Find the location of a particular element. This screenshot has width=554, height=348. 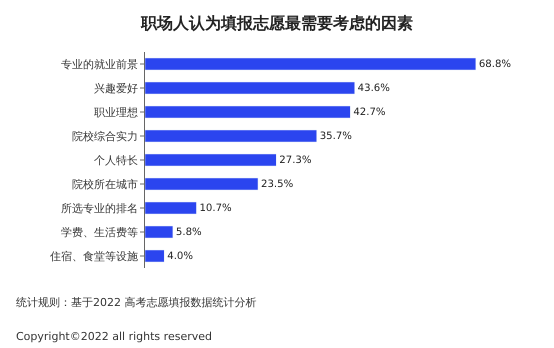

data-label: 4.0% is located at coordinates (180, 256).